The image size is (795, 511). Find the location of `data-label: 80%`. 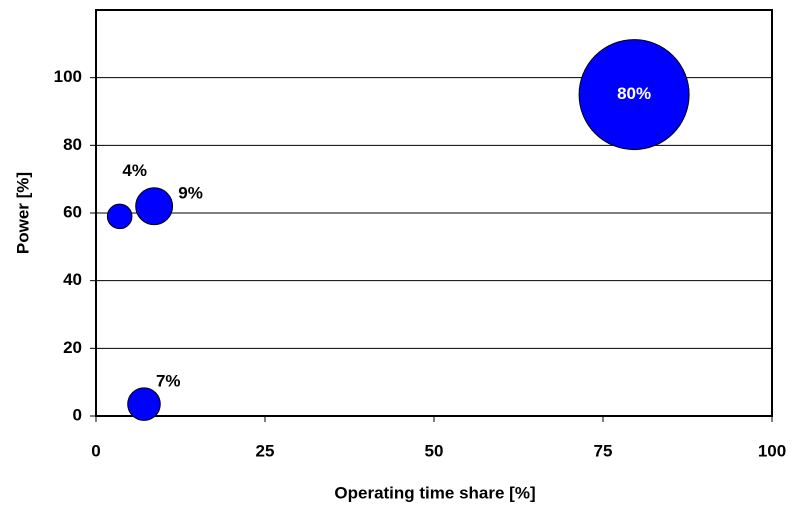

data-label: 80% is located at coordinates (634, 93).